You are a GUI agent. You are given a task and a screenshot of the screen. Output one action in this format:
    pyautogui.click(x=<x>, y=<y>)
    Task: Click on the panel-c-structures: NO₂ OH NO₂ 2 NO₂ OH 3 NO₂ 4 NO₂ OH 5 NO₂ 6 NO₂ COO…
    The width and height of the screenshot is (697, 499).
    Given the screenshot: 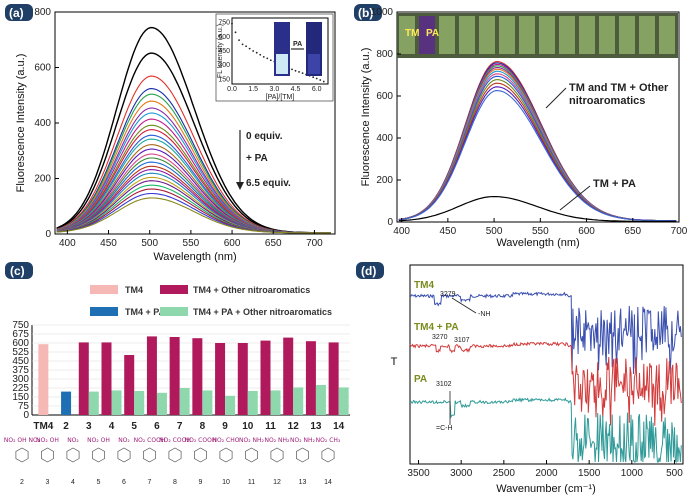 What is the action you would take?
    pyautogui.click(x=172, y=461)
    